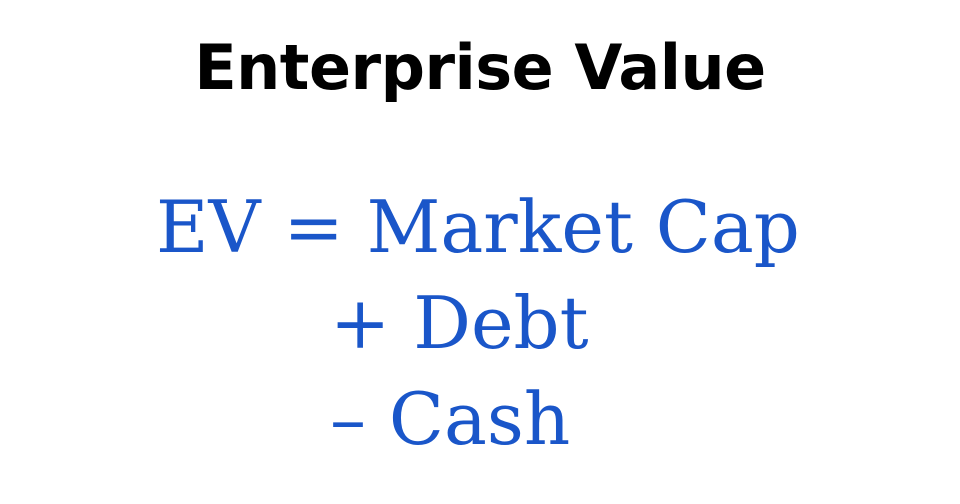  What do you see at coordinates (450, 419) in the screenshot?
I see `formula-line-cash: – Cash` at bounding box center [450, 419].